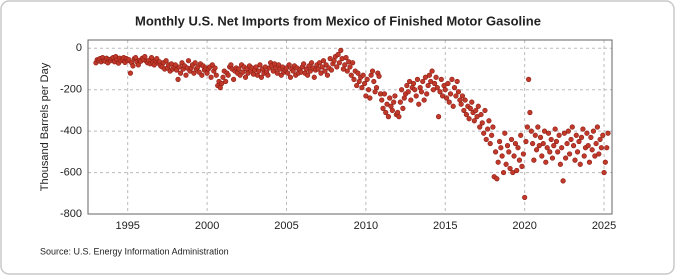  Describe the element at coordinates (286, 226) in the screenshot. I see `x-tick-label: 2005` at that location.